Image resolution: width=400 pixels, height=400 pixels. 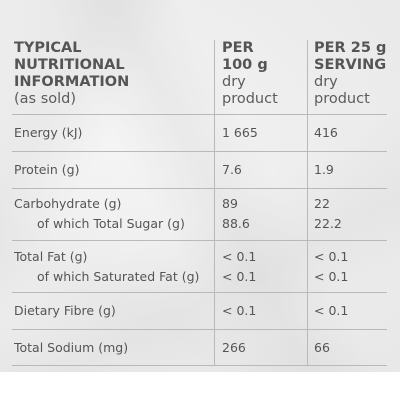 I want to click on value-total-sodium-per100: 266, so click(x=234, y=347).